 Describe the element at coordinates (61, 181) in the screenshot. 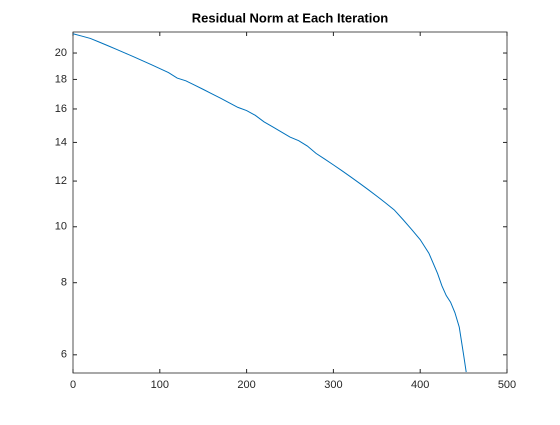

I see `y-tick-label: 12` at that location.